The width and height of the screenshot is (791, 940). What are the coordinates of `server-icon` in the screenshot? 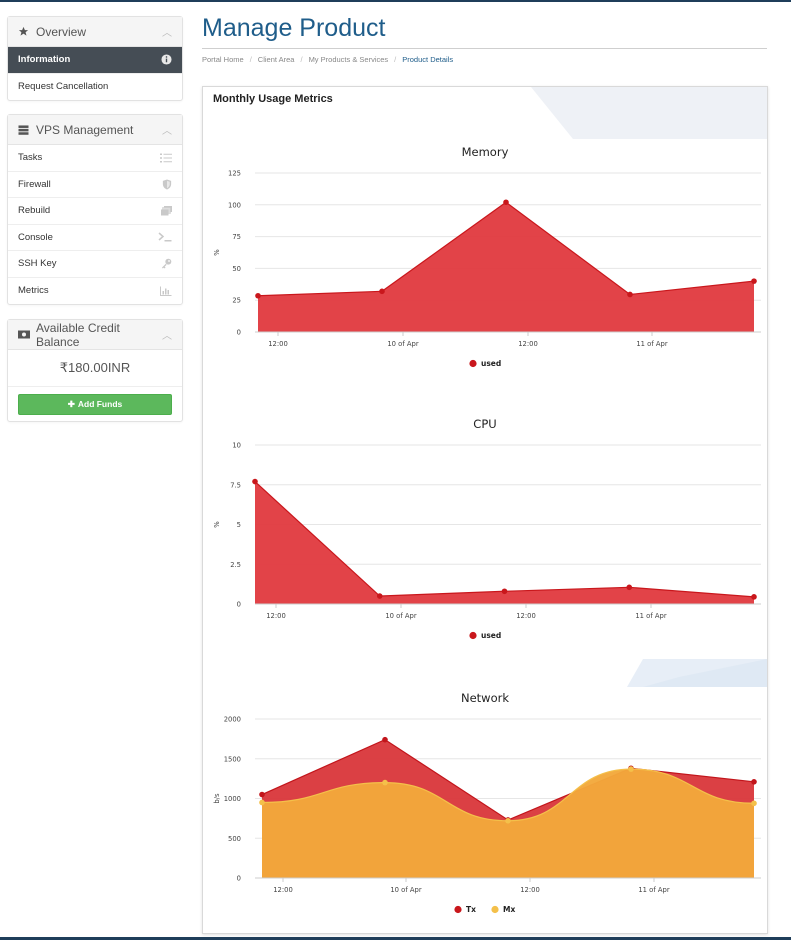 It's located at (24, 129).